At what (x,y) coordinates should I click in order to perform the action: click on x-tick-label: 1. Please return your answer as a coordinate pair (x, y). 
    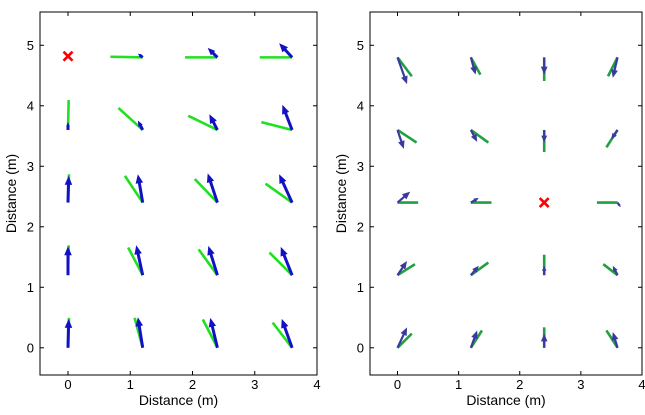
    Looking at the image, I should click on (458, 384).